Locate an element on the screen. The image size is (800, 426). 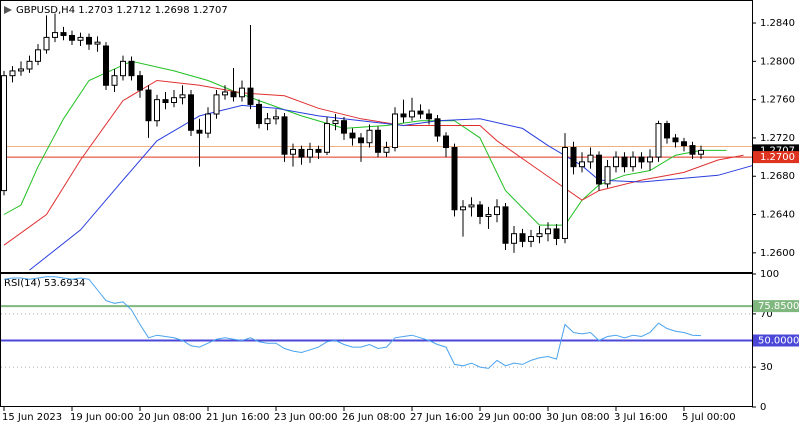
chart-title: GBPUSD,H4 1.2703 1.2712 1.2698 1.2707 is located at coordinates (122, 10).